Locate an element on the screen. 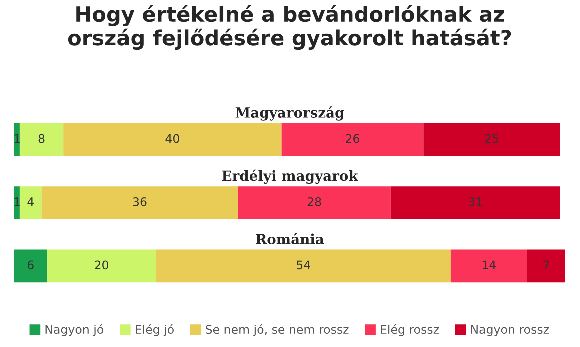 This screenshot has width=580, height=347. data-label: 7 is located at coordinates (547, 265).